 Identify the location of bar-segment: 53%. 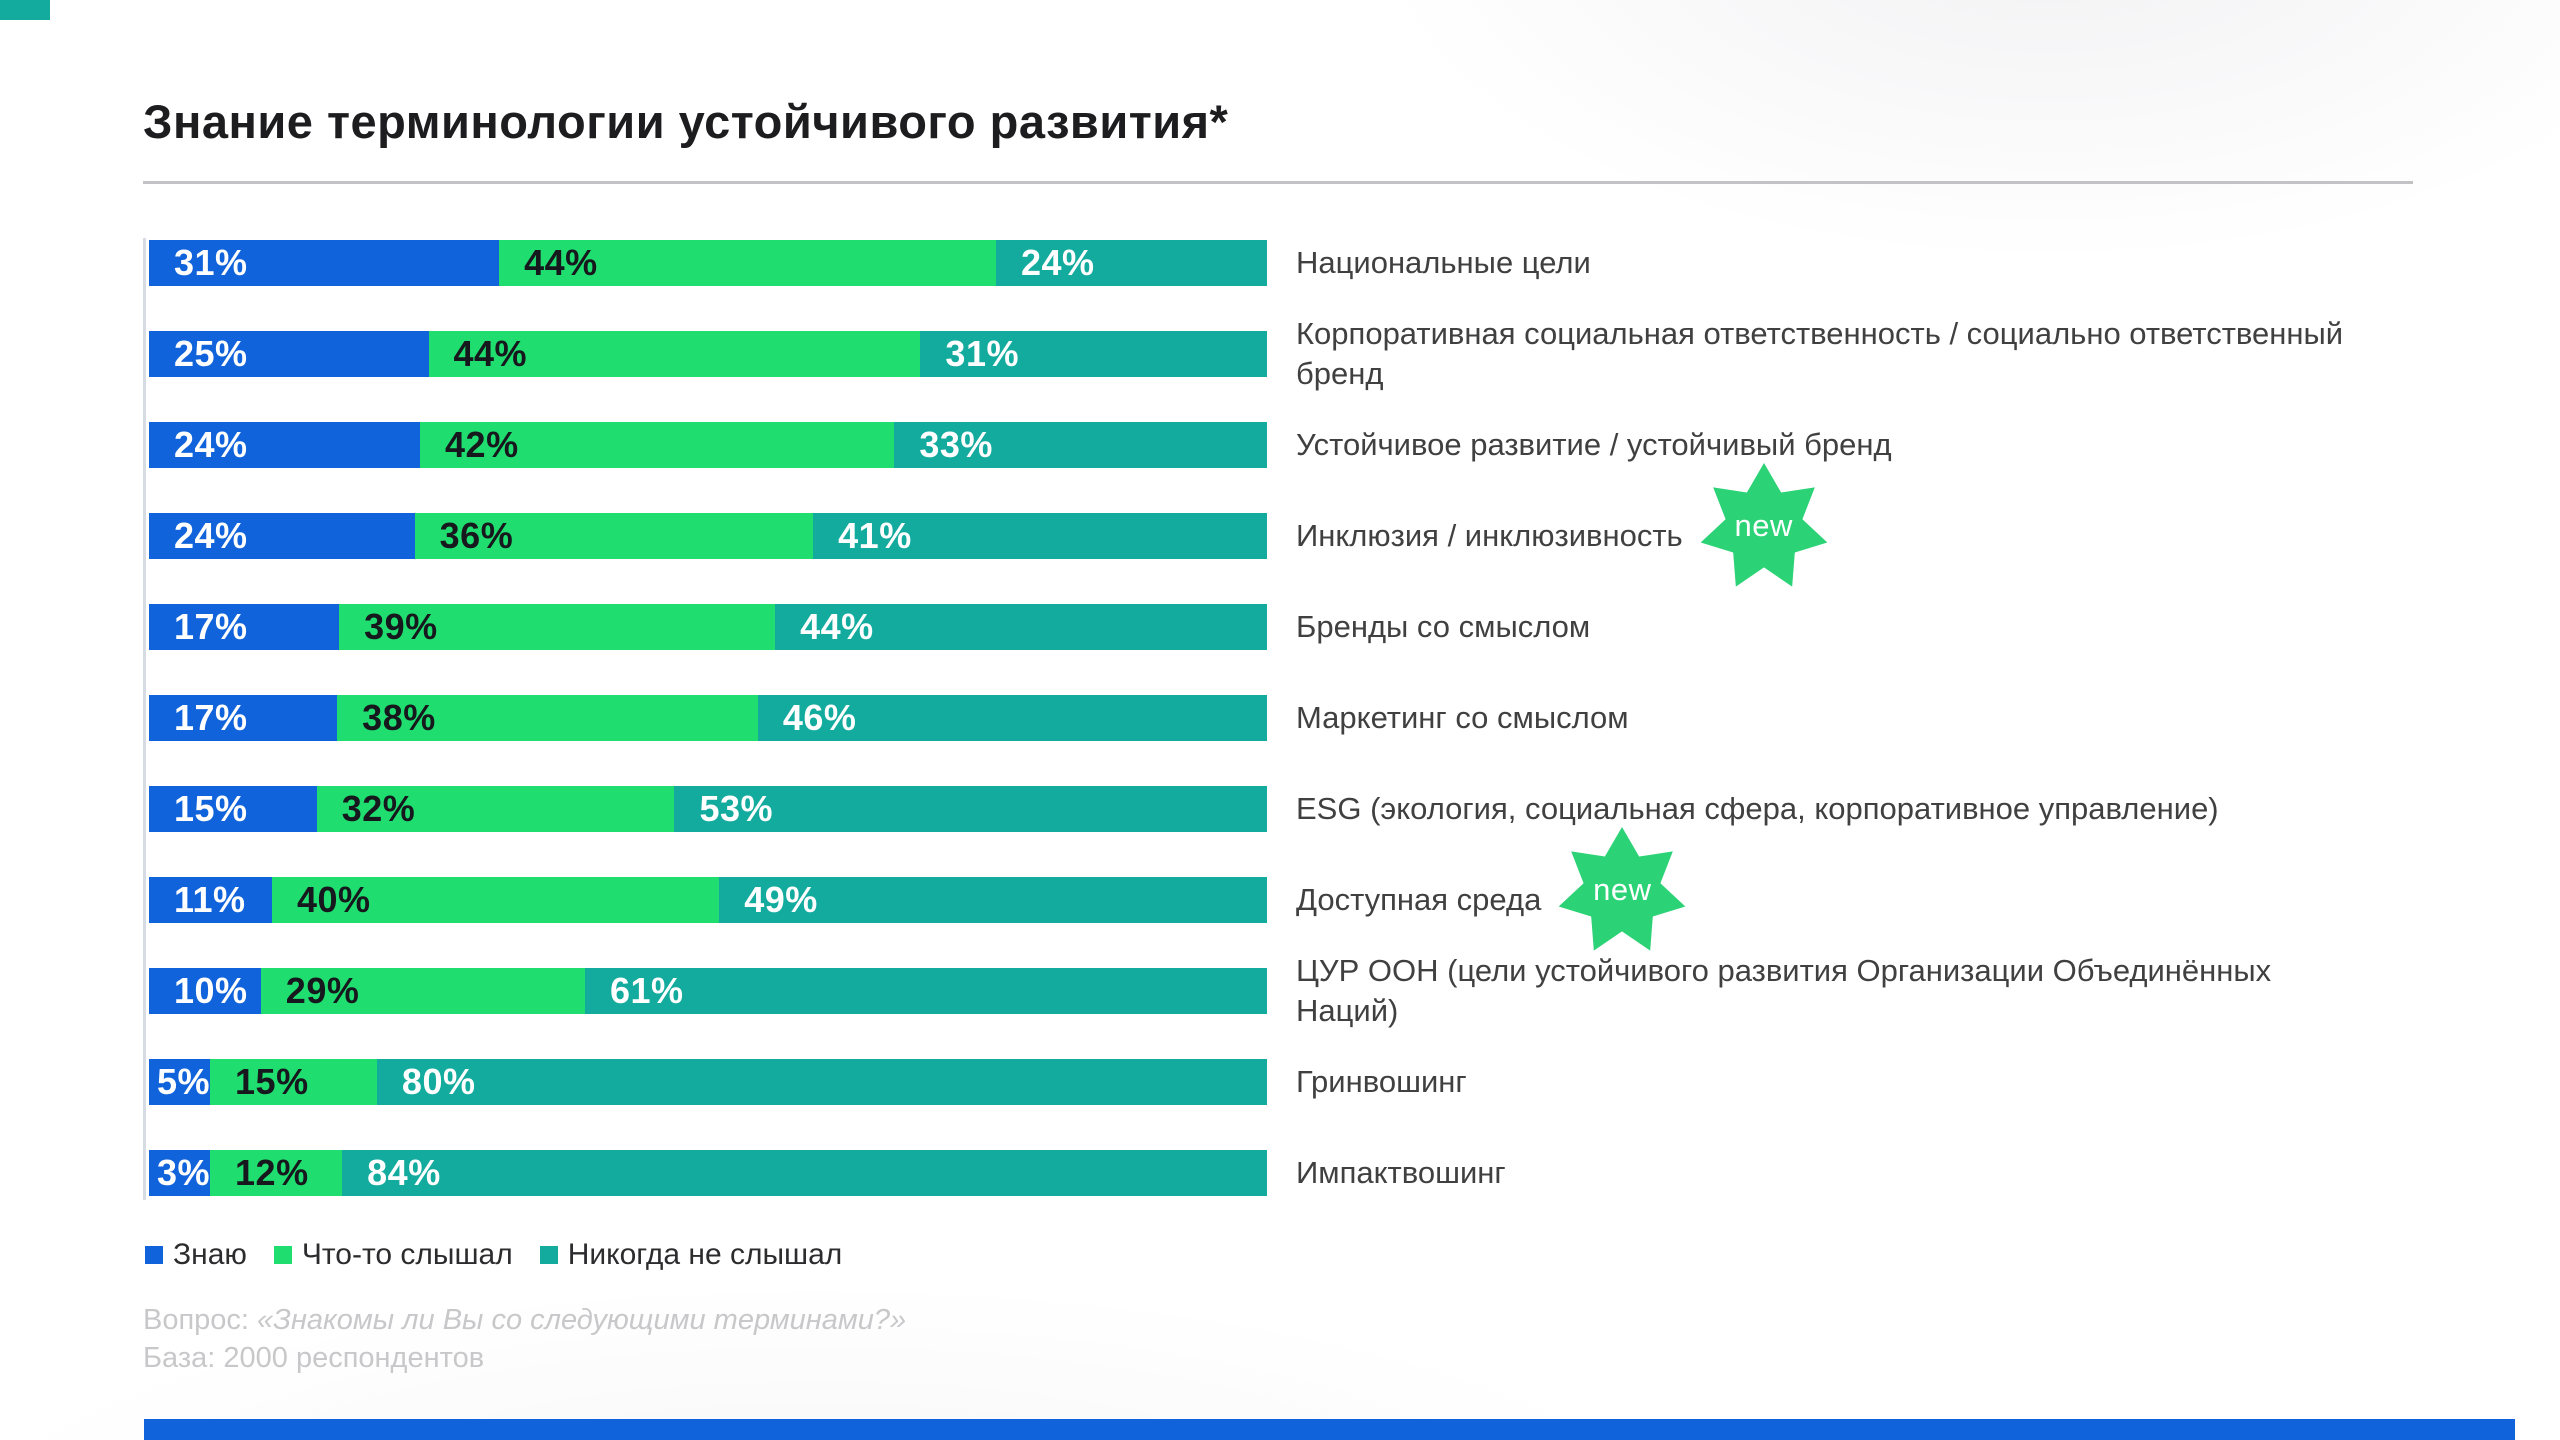
(971, 809).